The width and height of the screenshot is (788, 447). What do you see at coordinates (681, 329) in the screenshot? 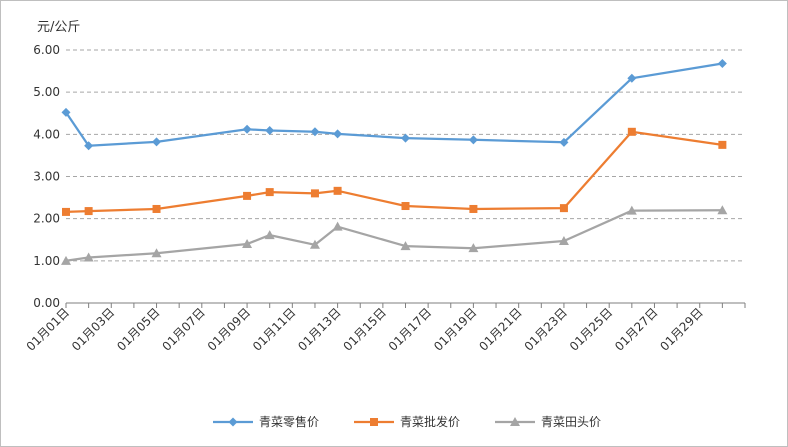
I see `x-tick-label: 01月29日` at bounding box center [681, 329].